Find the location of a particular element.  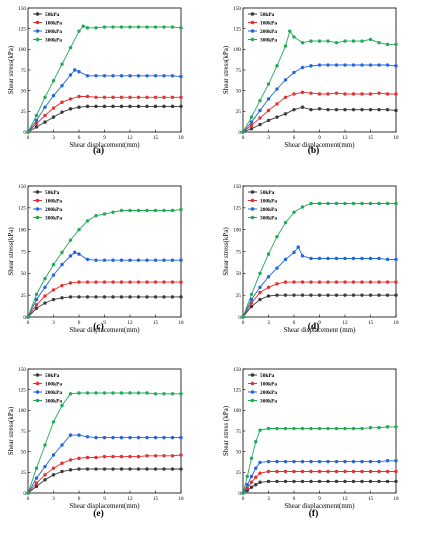

y-tick-label: 150 is located at coordinates (237, 370).